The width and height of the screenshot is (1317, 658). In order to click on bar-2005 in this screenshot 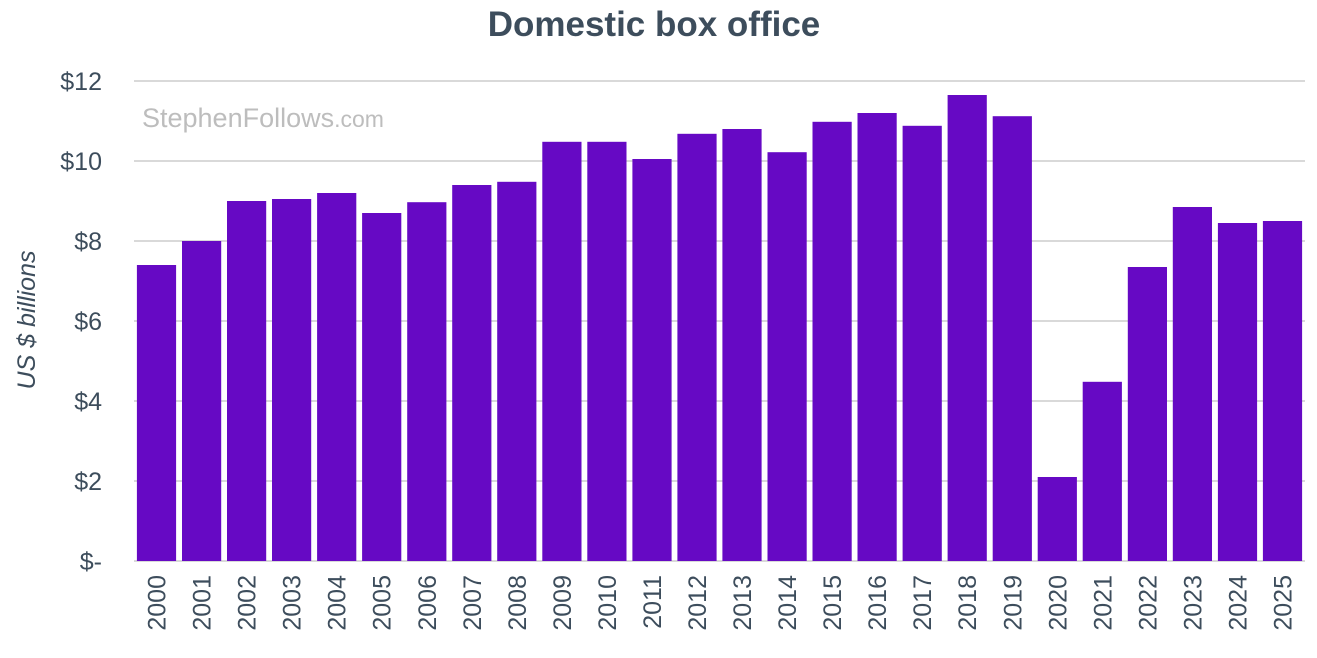, I will do `click(382, 387)`.